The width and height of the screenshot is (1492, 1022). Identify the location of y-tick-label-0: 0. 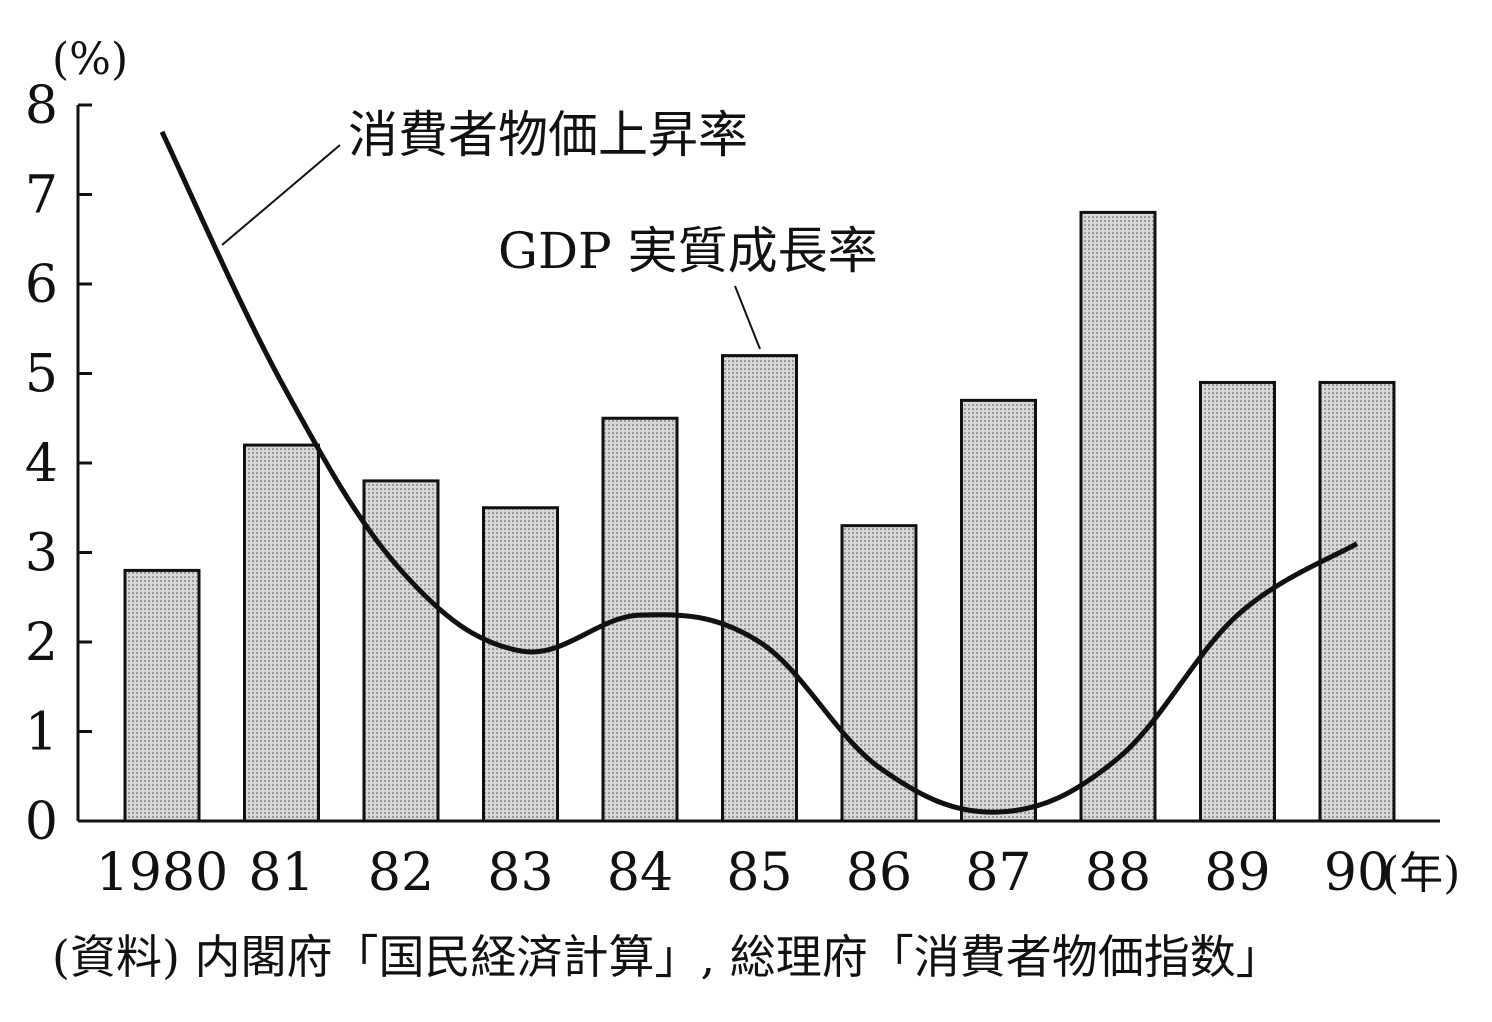
(41, 822).